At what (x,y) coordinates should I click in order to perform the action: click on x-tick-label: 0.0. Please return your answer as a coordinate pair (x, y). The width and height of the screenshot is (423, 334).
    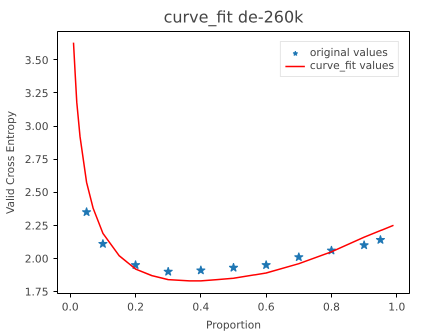
    Looking at the image, I should click on (70, 307).